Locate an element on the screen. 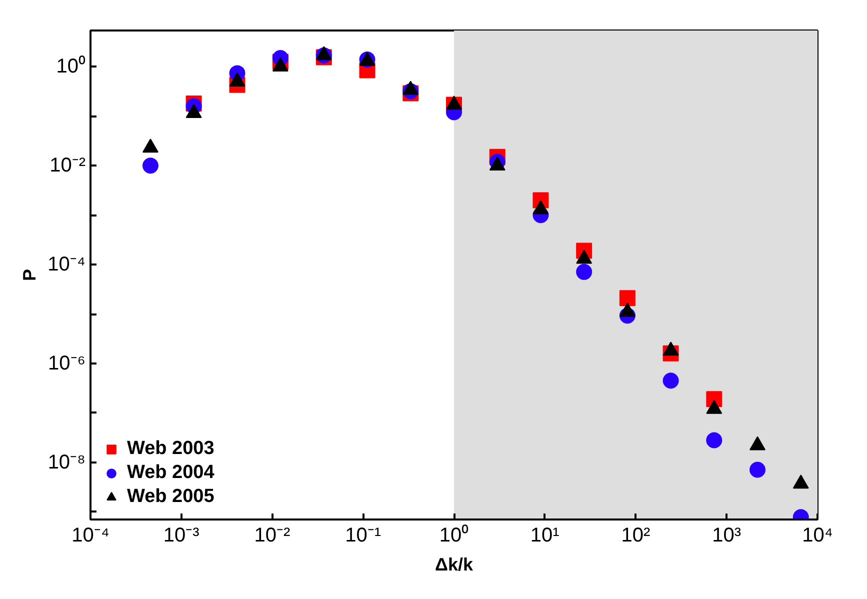 The width and height of the screenshot is (867, 599). legend-label: Web 2004 is located at coordinates (170, 473).